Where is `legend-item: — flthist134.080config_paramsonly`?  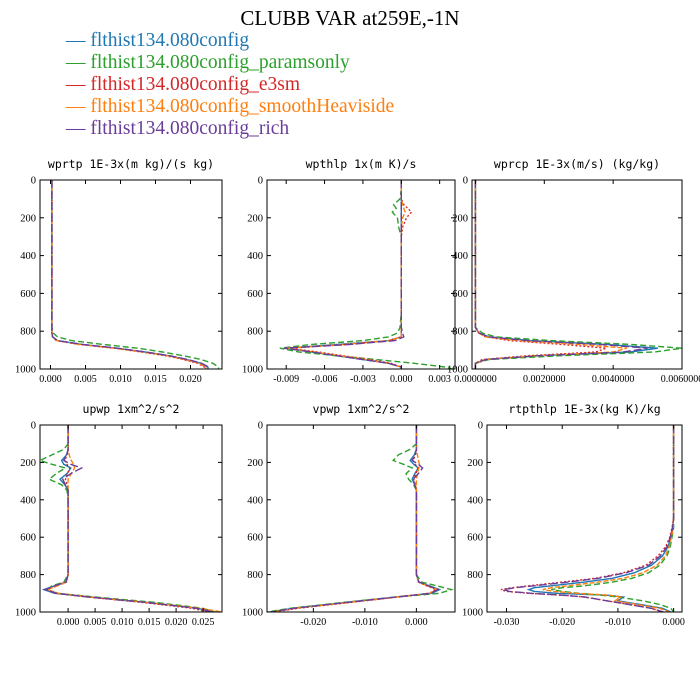
legend-item: — flthist134.080config_paramsonly is located at coordinates (230, 63).